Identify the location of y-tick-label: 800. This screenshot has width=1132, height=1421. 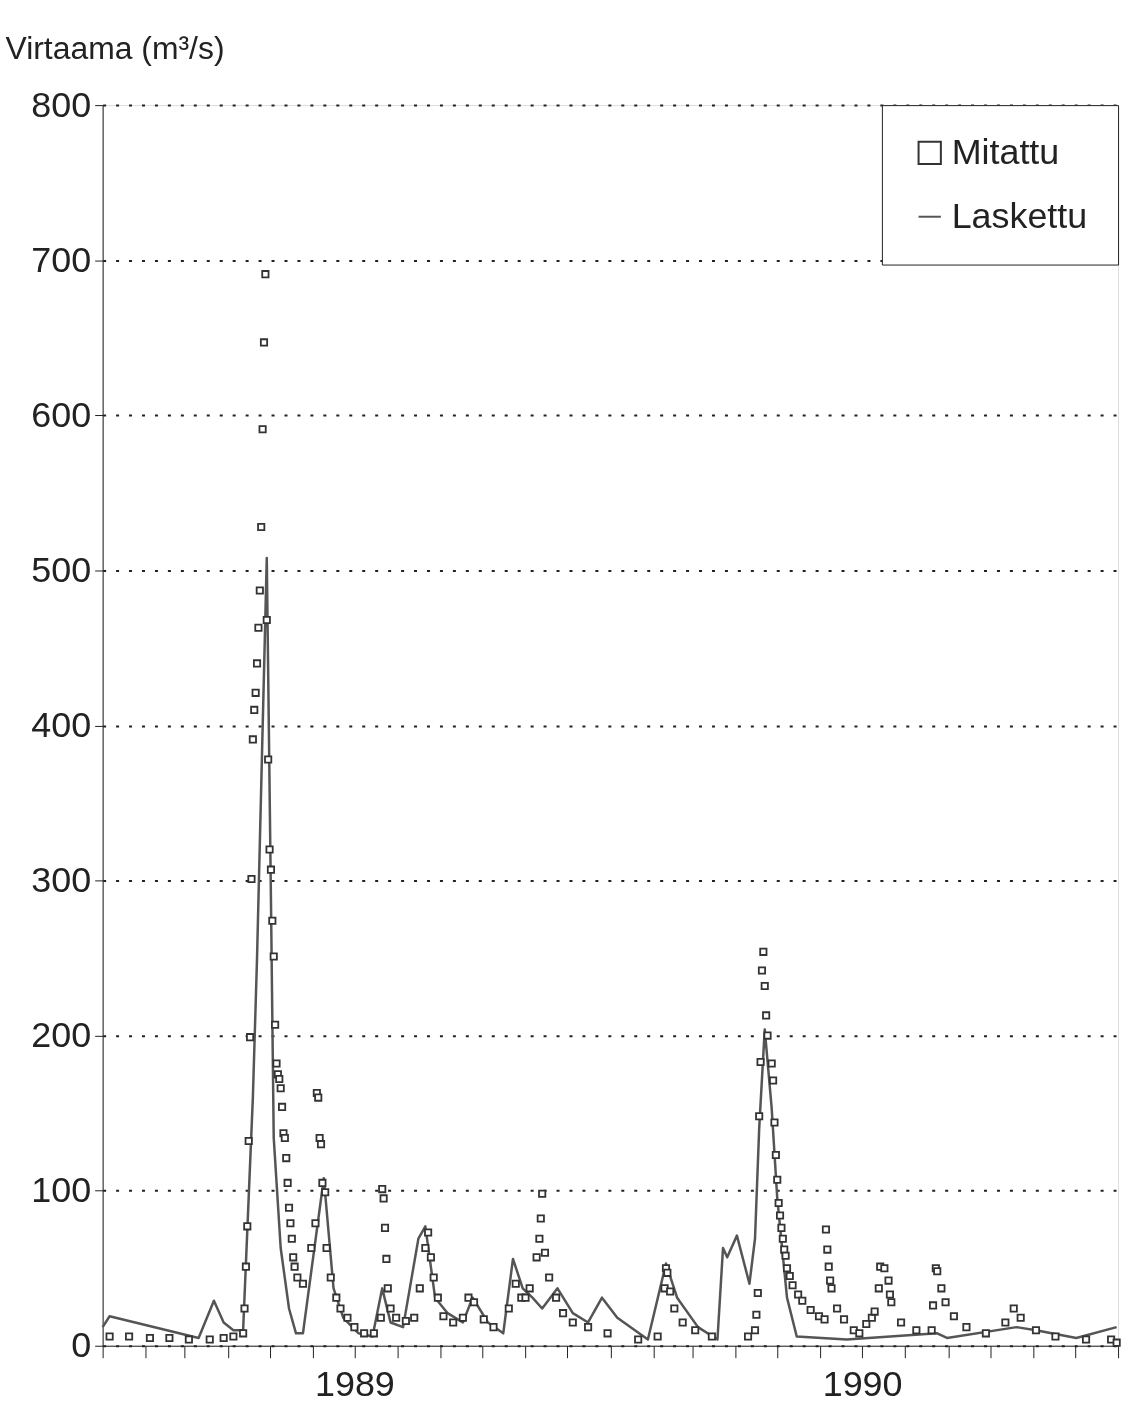
(61, 104).